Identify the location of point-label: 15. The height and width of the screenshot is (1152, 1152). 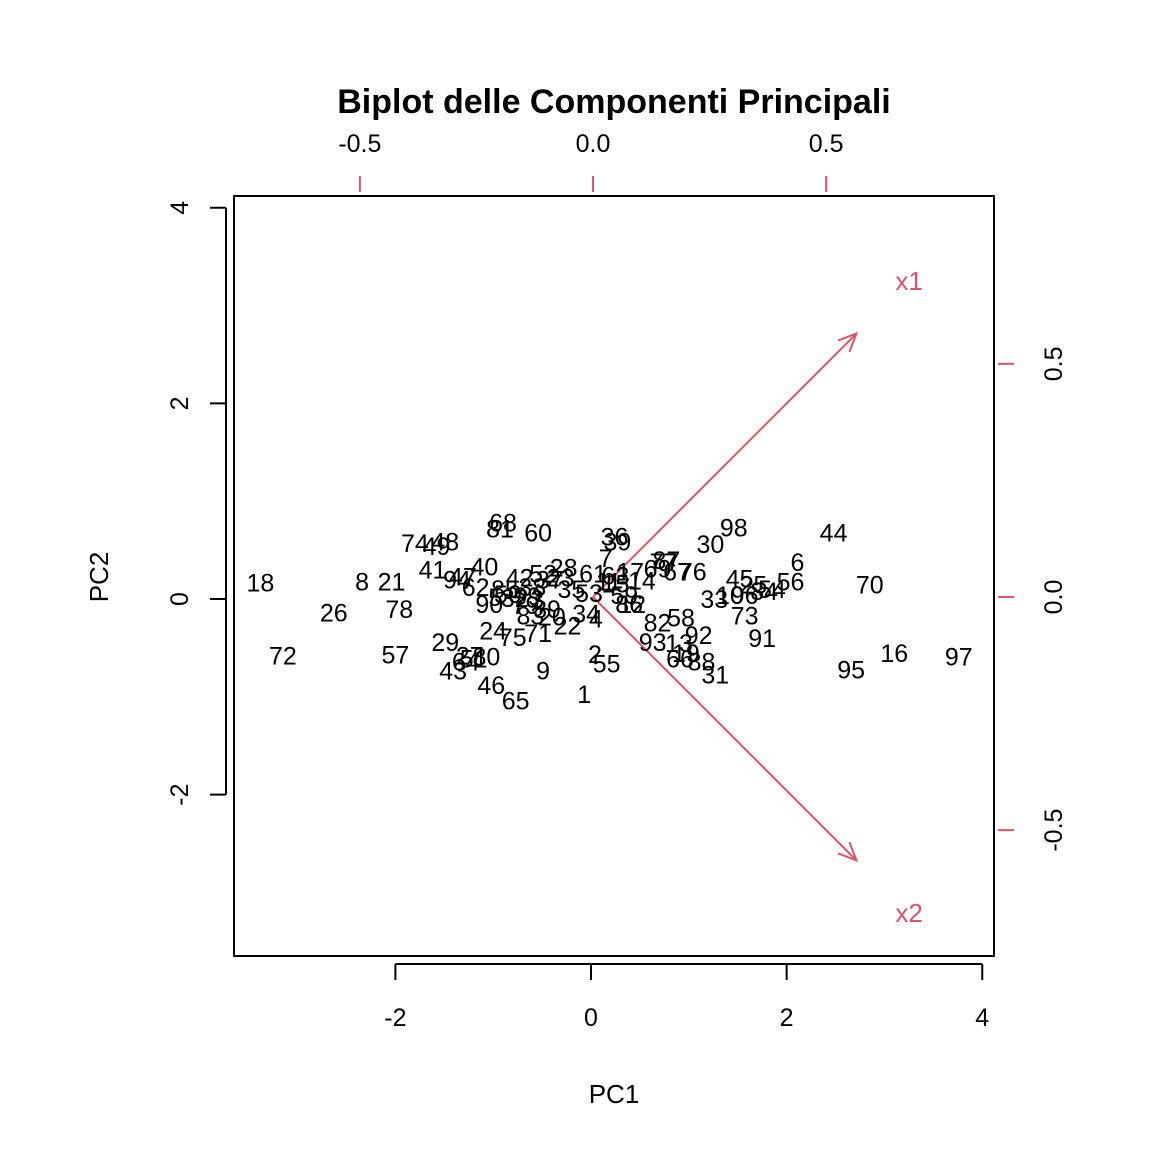
(616, 584).